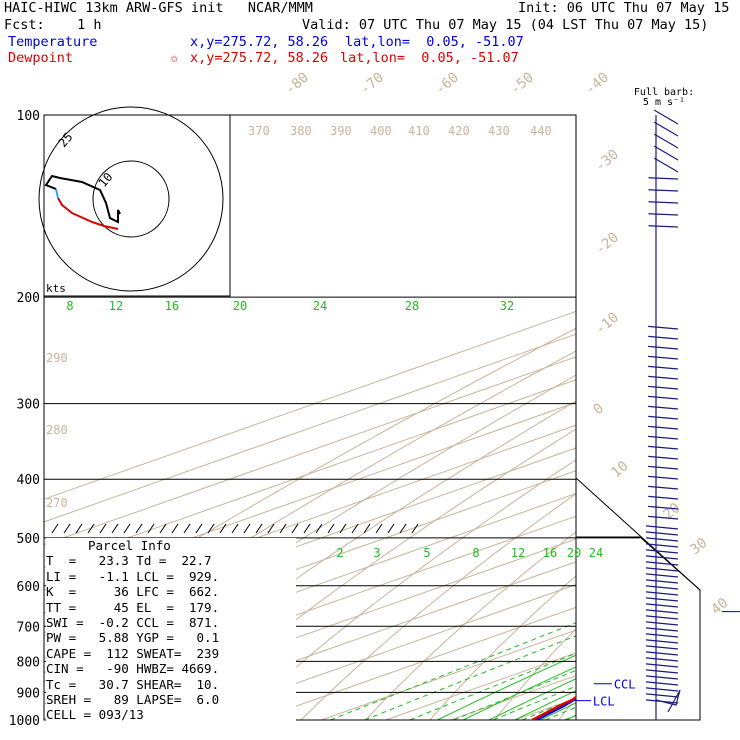  What do you see at coordinates (24, 721) in the screenshot?
I see `pressure-label: 1000` at bounding box center [24, 721].